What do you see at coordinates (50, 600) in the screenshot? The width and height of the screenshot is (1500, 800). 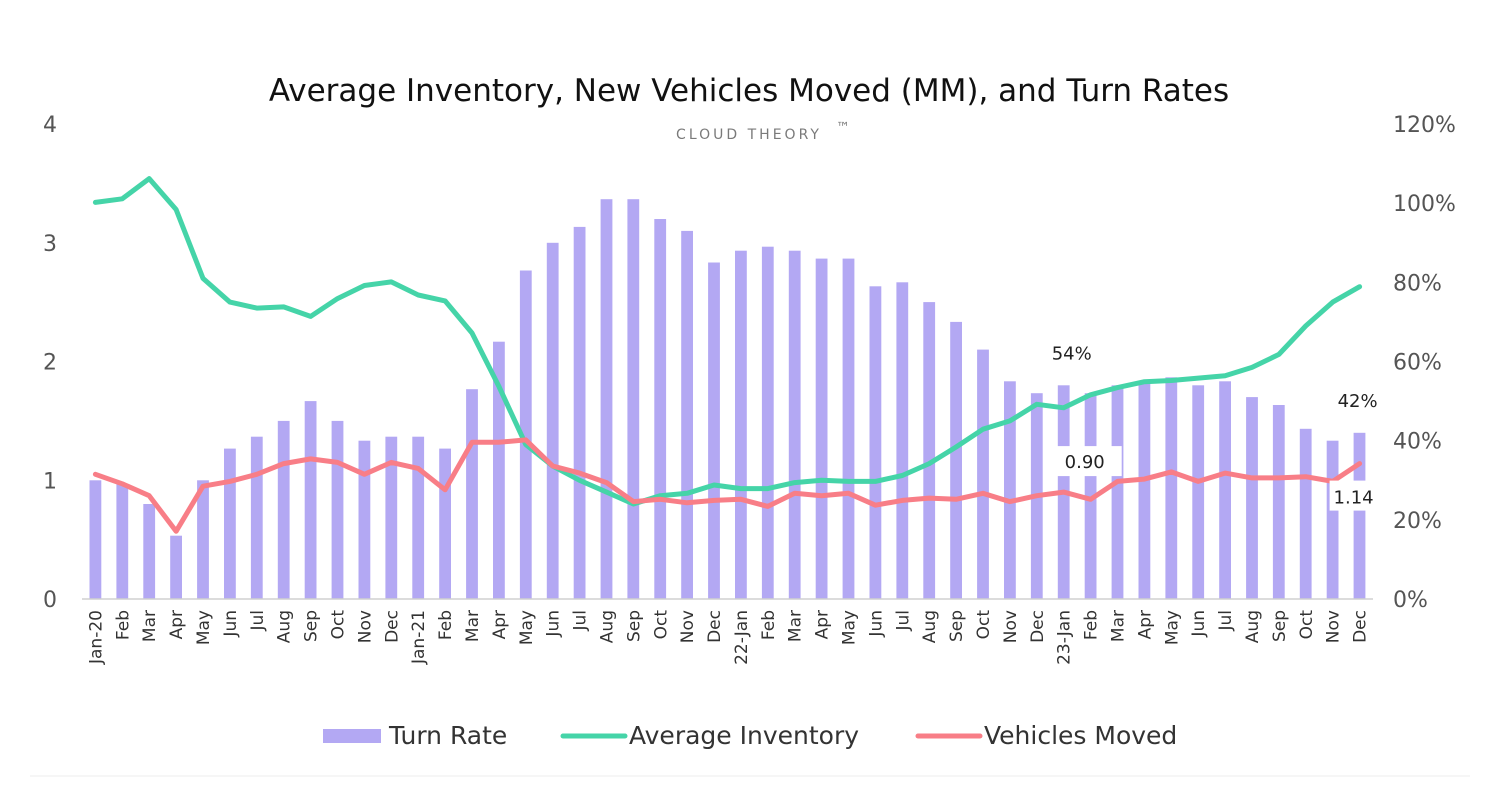 I see `left-axis-tick-label: 0` at bounding box center [50, 600].